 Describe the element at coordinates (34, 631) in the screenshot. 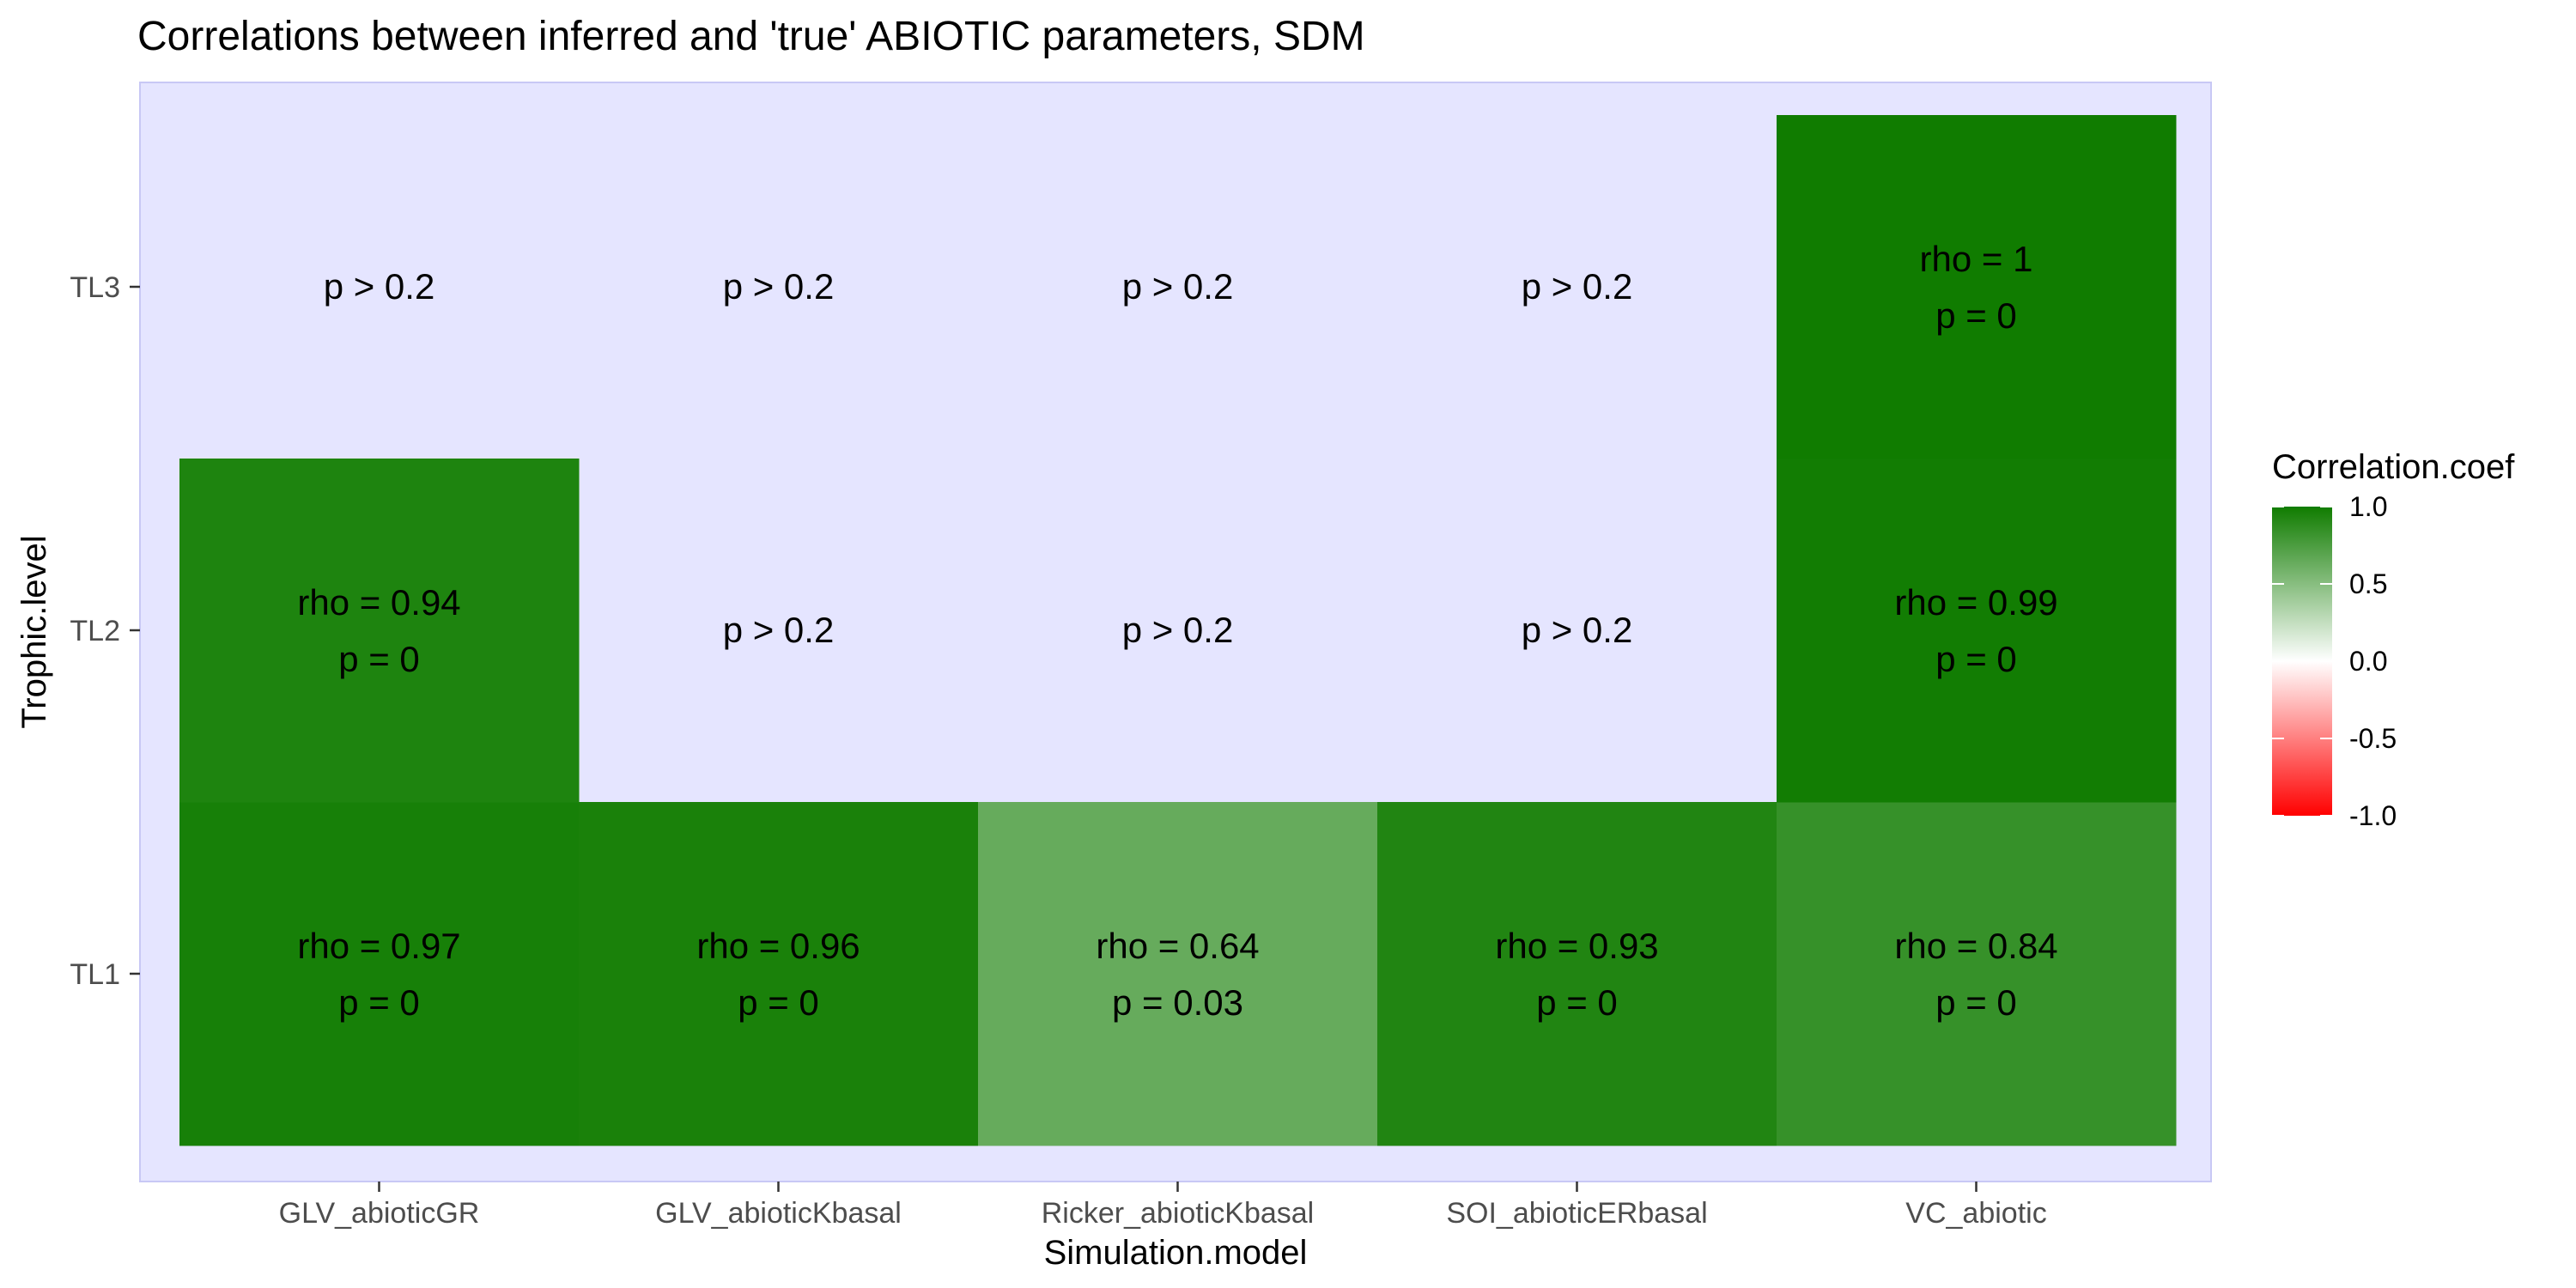

I see `y-axis-title: Trophic.level` at that location.